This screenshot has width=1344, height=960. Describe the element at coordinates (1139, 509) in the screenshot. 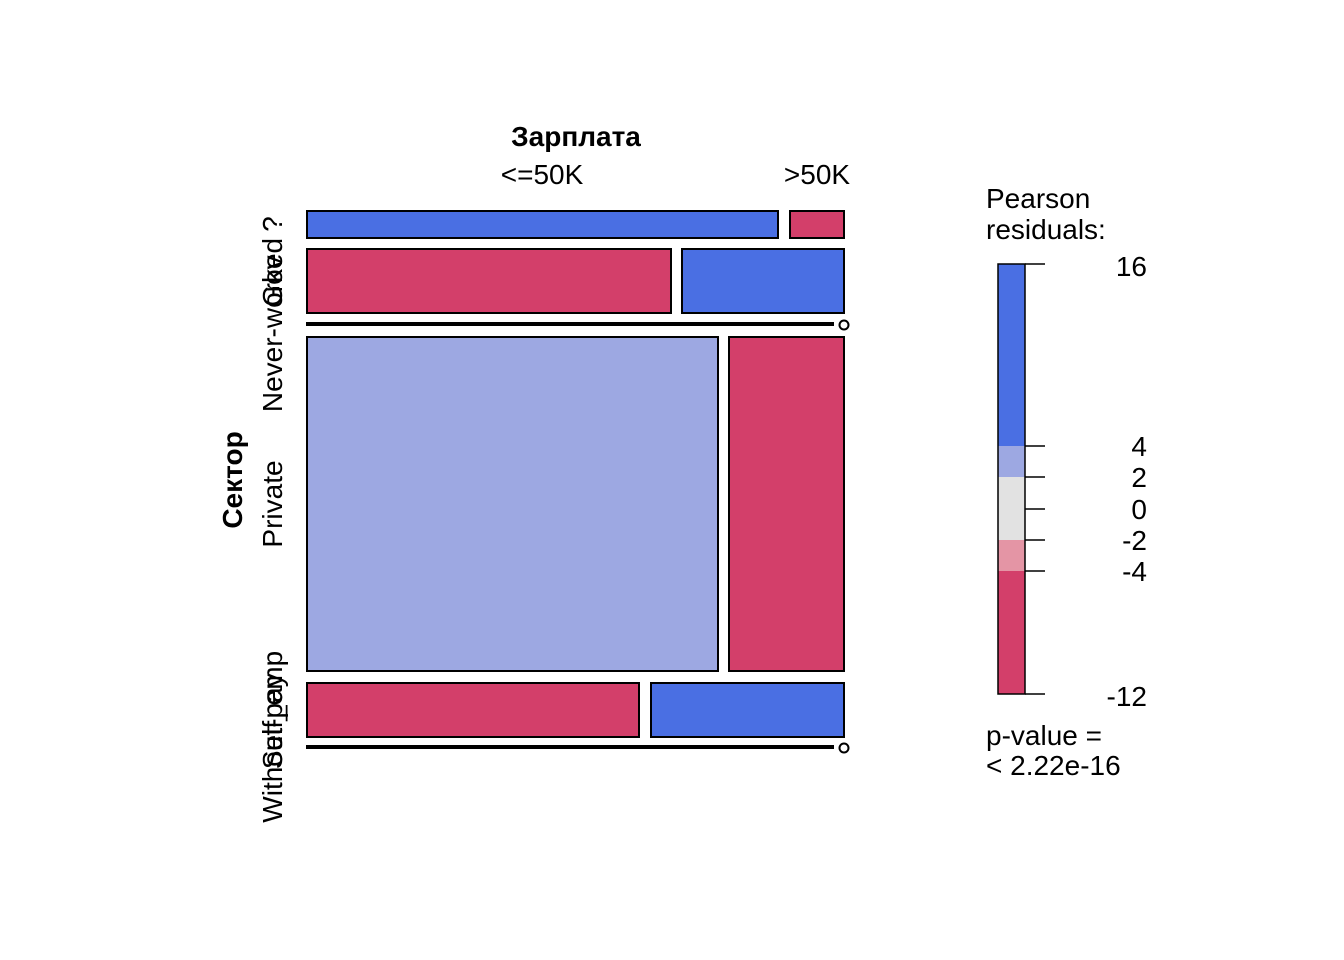

I see `legend-tick-label-3: 0` at that location.